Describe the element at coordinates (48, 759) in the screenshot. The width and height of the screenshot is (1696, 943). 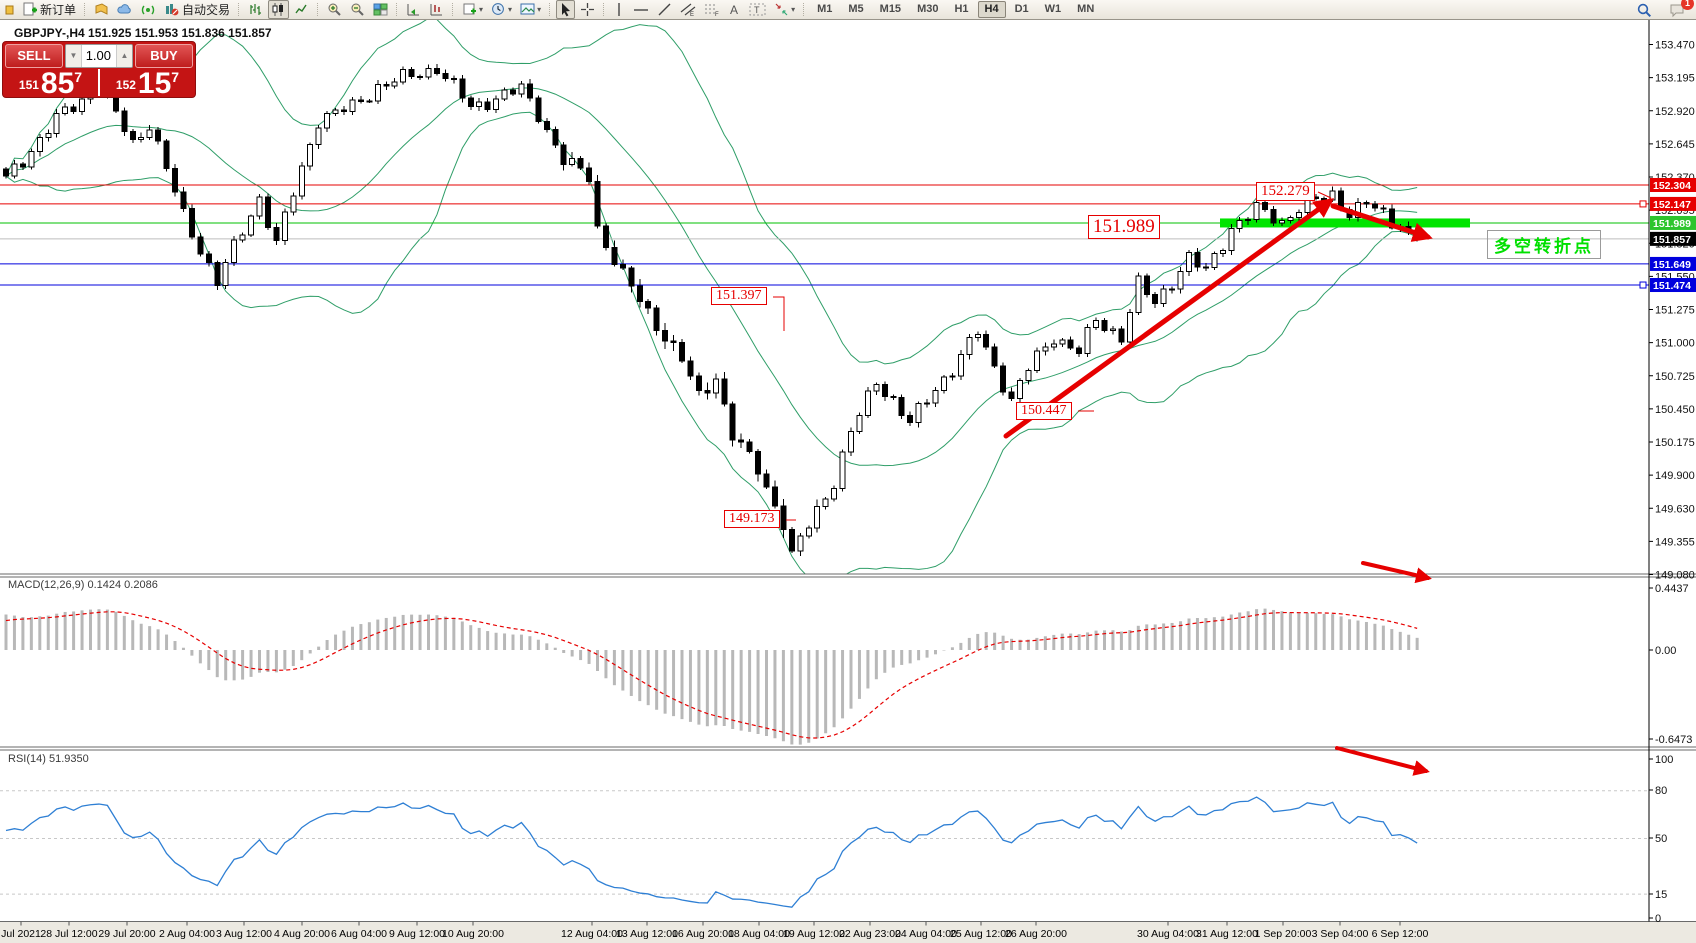
I see `rsi-label: RSI(14) 51.9350` at that location.